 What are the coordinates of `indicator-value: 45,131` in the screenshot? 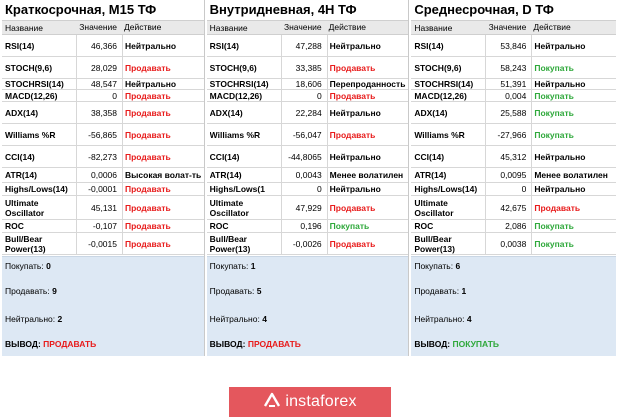 It's located at (104, 207).